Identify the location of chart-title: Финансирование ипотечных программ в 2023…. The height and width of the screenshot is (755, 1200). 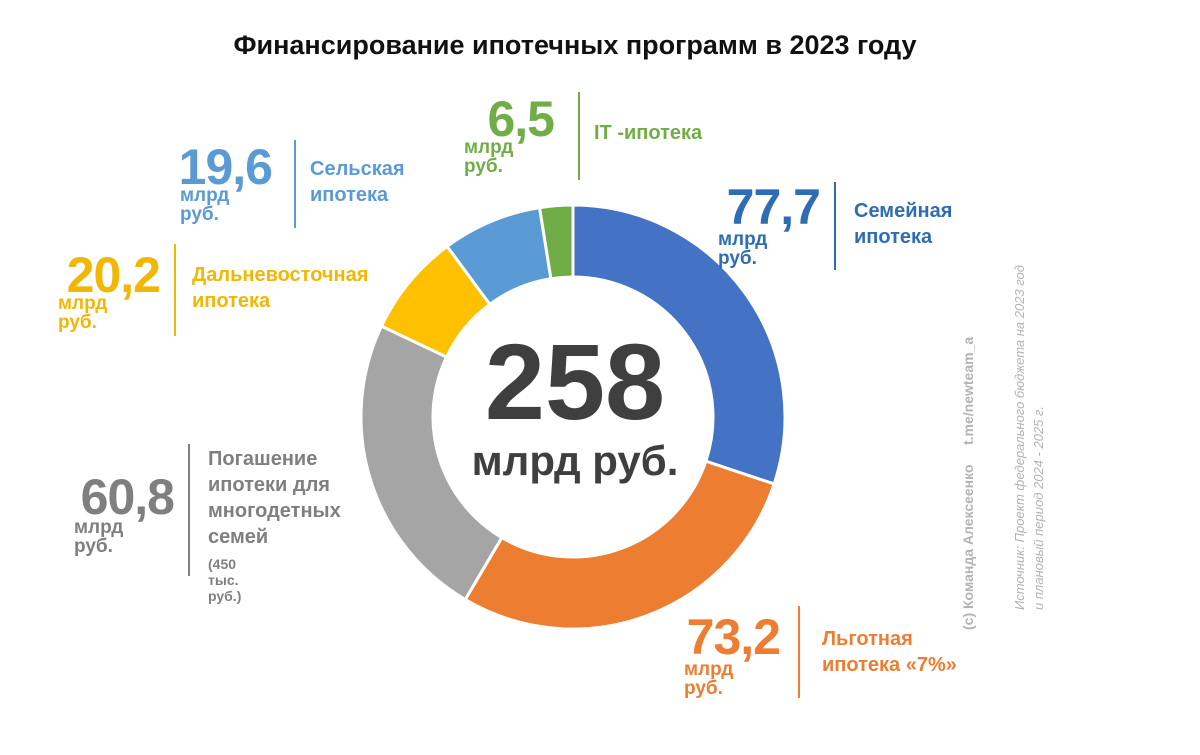
(575, 45).